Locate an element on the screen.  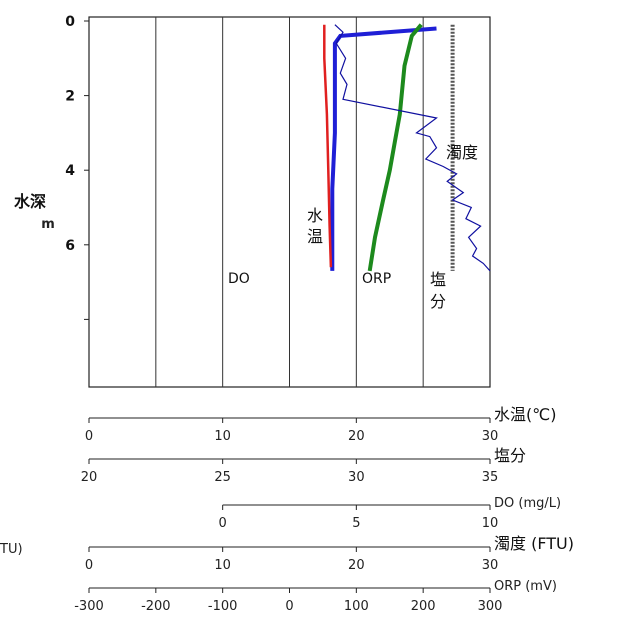
x-tick-label: 200 is located at coordinates (423, 606).